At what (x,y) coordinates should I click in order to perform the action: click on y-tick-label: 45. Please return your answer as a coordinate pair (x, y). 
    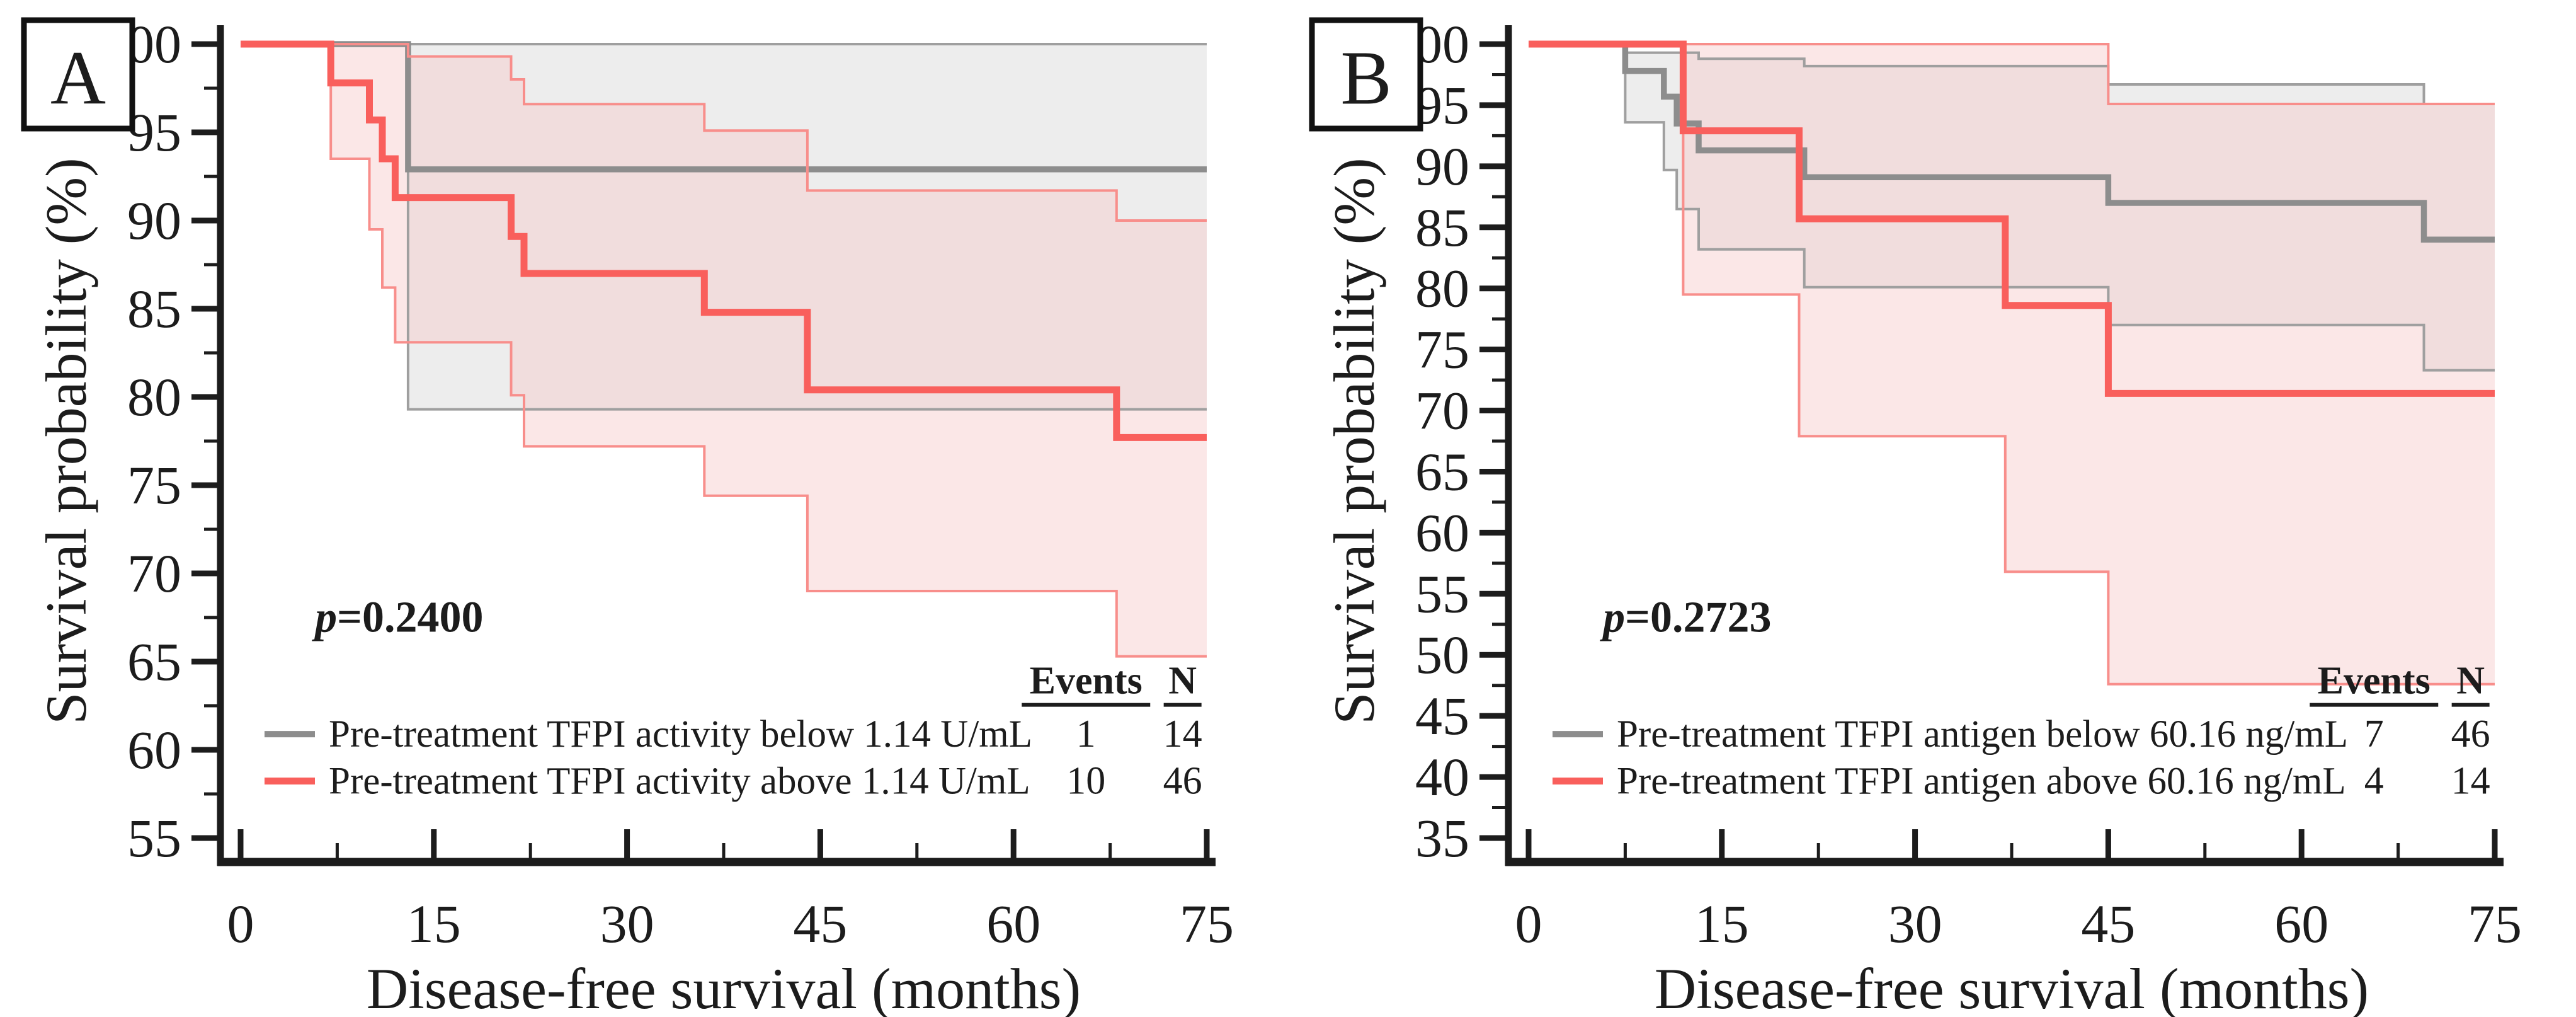
    Looking at the image, I should click on (1442, 716).